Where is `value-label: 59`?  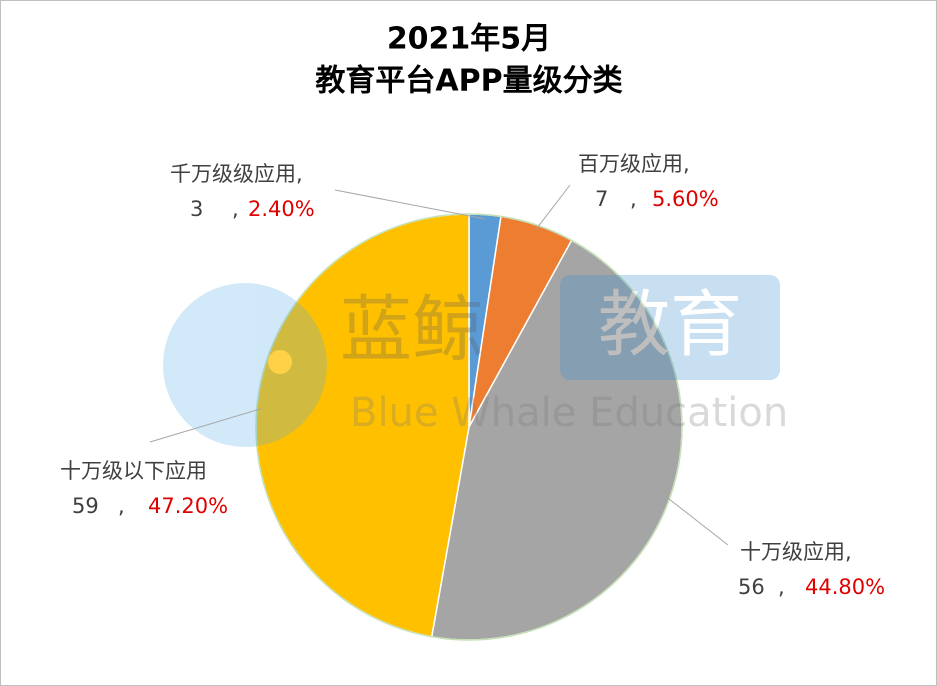
value-label: 59 is located at coordinates (85, 506).